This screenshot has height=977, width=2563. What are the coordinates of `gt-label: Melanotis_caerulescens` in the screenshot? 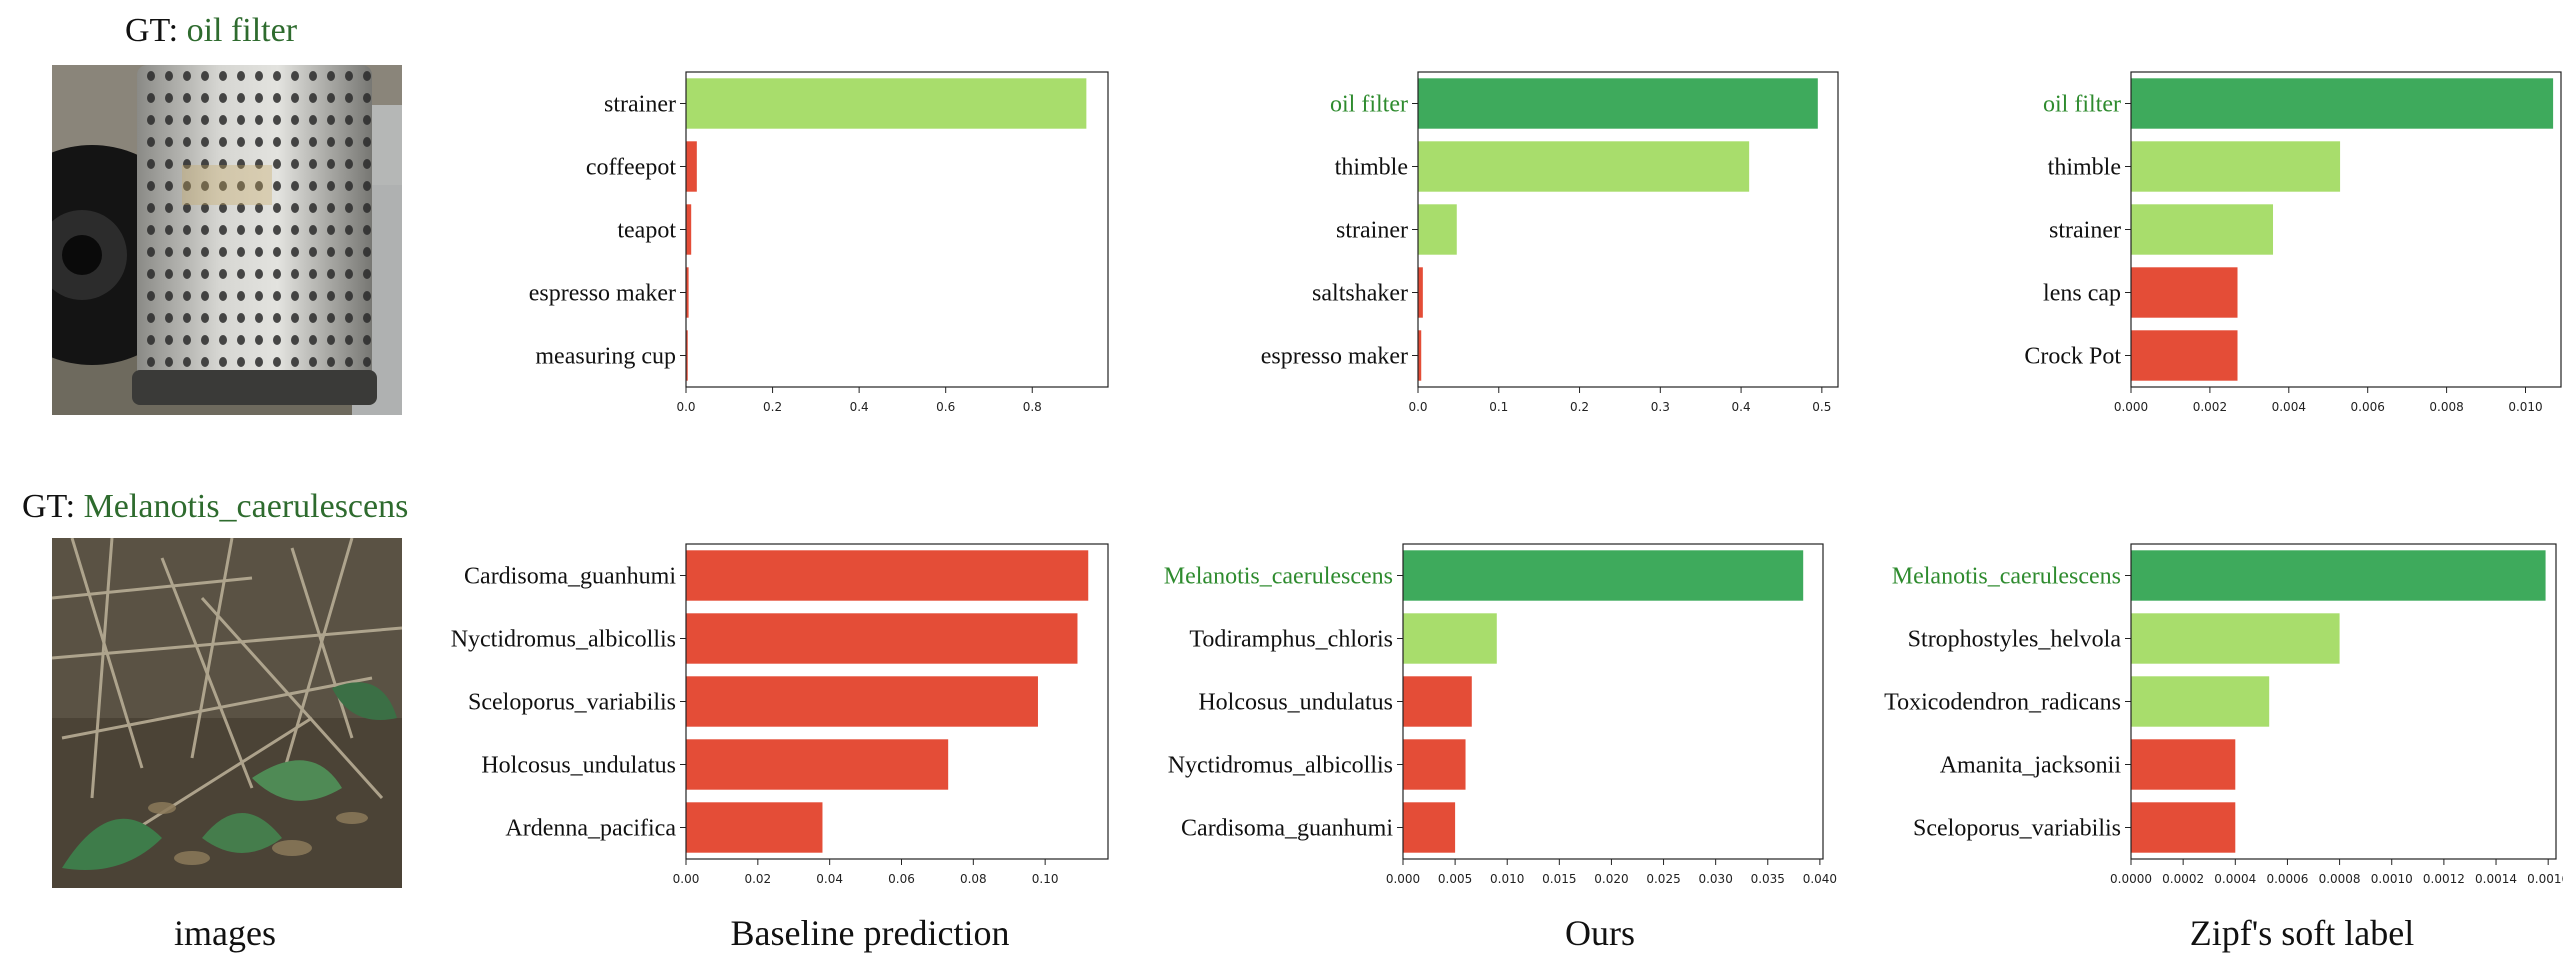 It's located at (246, 506).